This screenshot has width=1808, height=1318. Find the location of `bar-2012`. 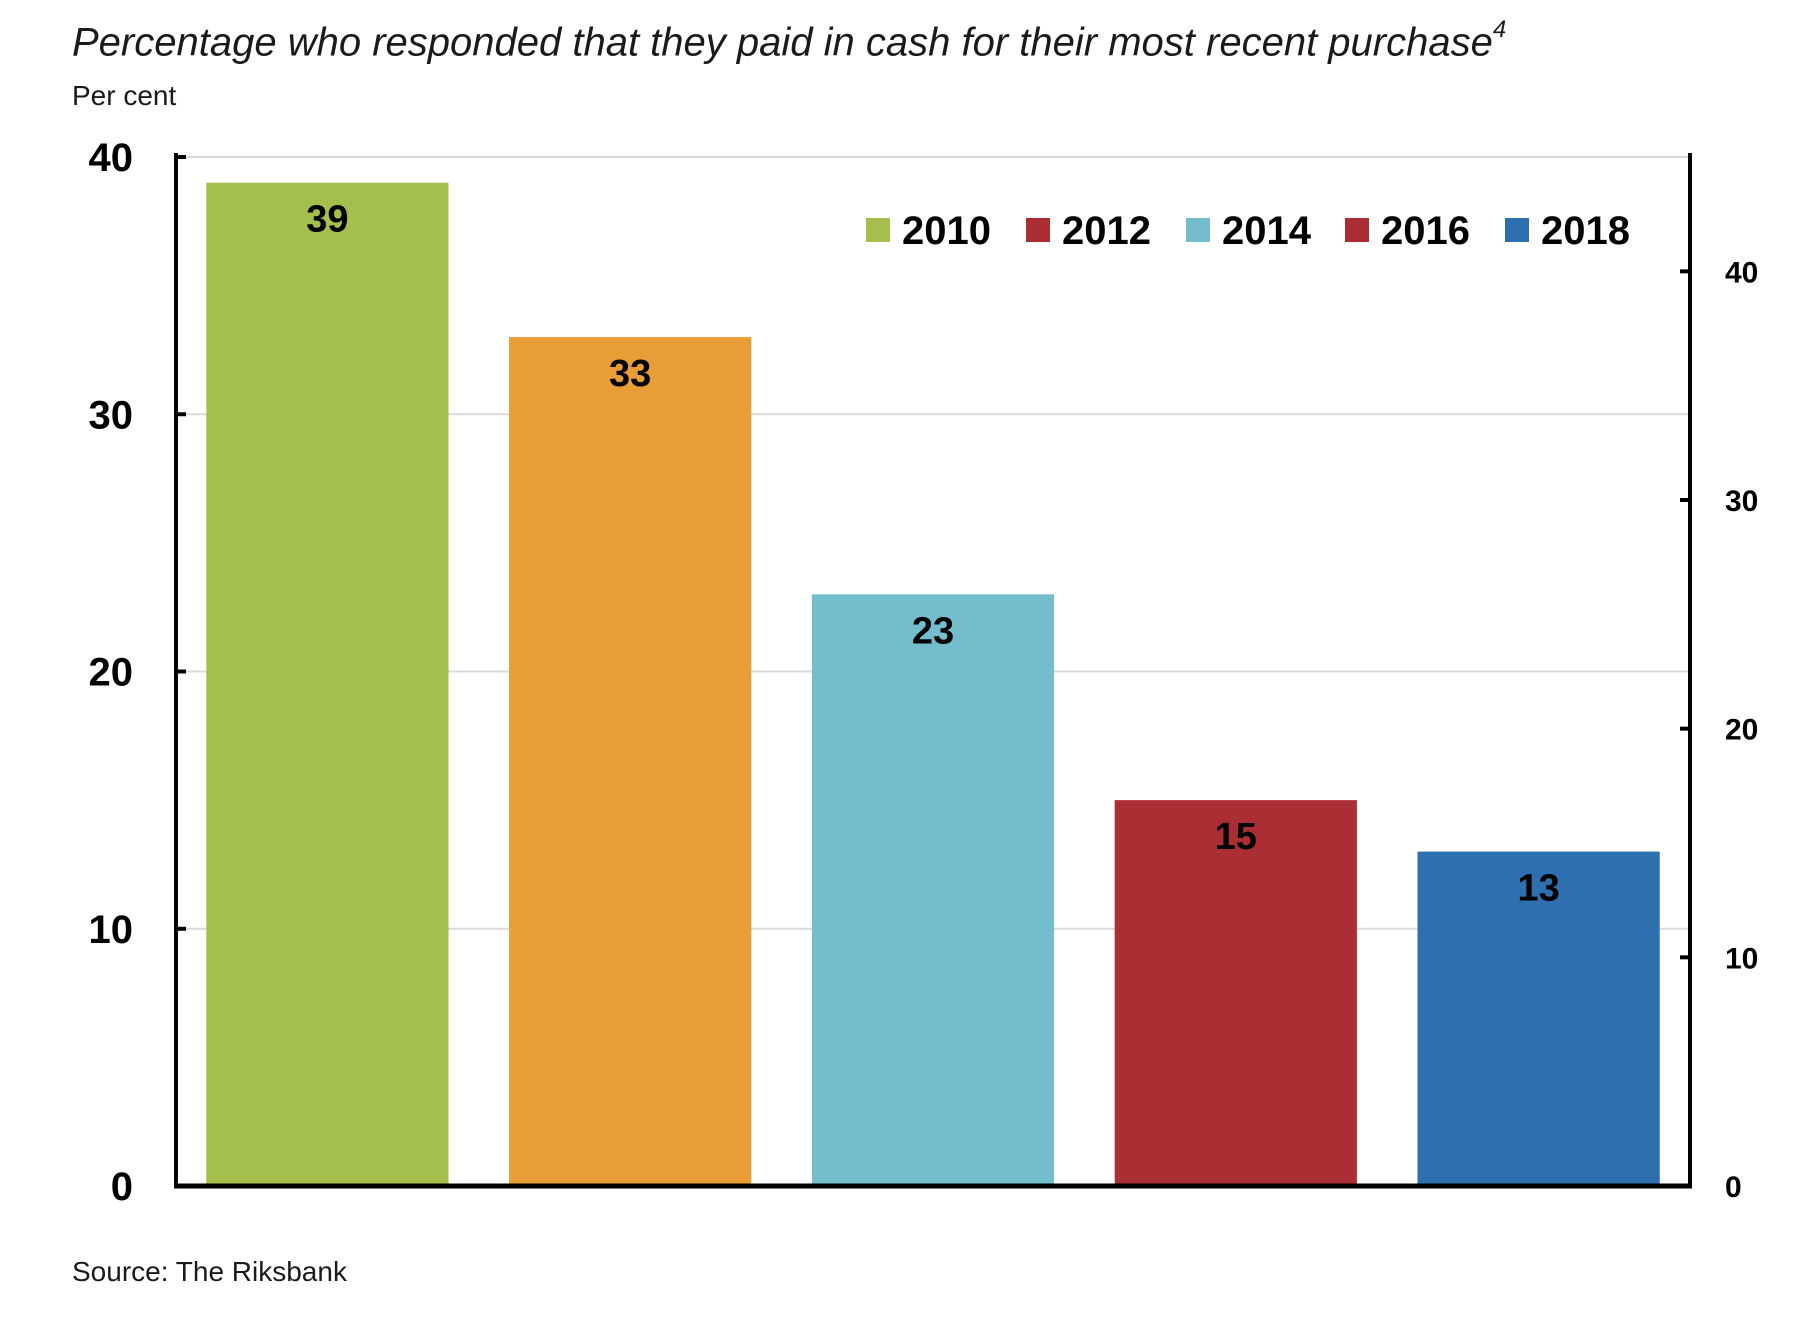

bar-2012 is located at coordinates (630, 761).